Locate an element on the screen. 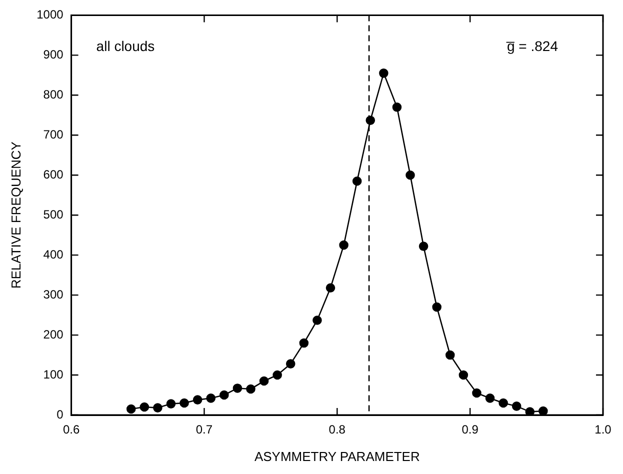 The width and height of the screenshot is (623, 474). x-tick-label: 0.7 is located at coordinates (204, 429).